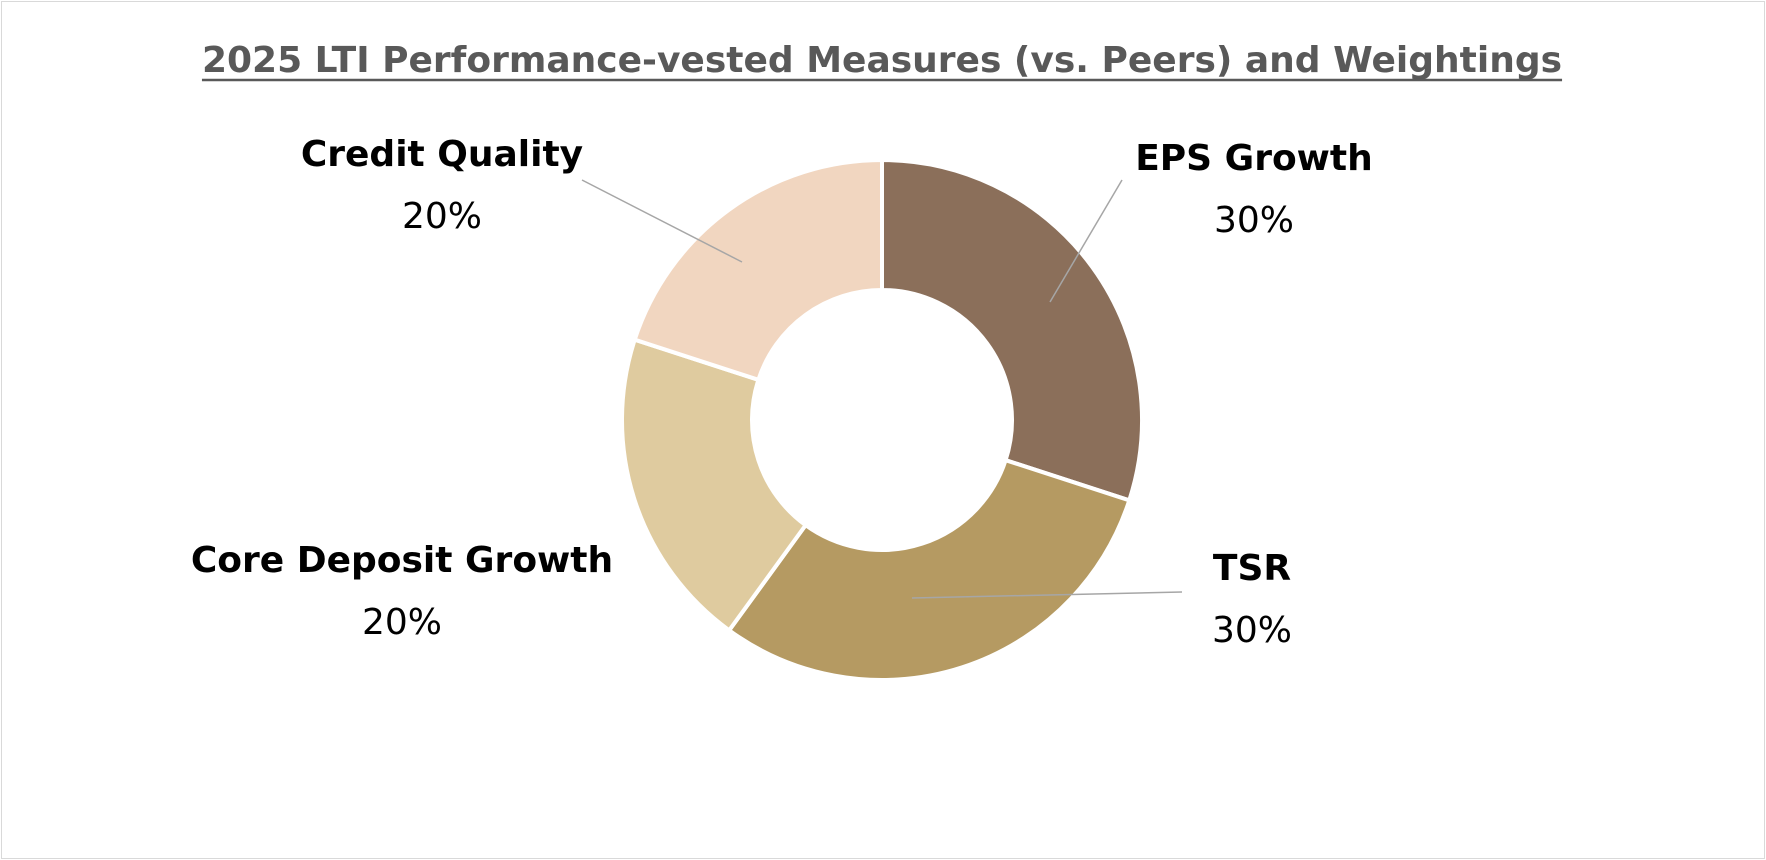 The width and height of the screenshot is (1766, 860). Describe the element at coordinates (1254, 158) in the screenshot. I see `data-label-name: EPS Growth` at that location.